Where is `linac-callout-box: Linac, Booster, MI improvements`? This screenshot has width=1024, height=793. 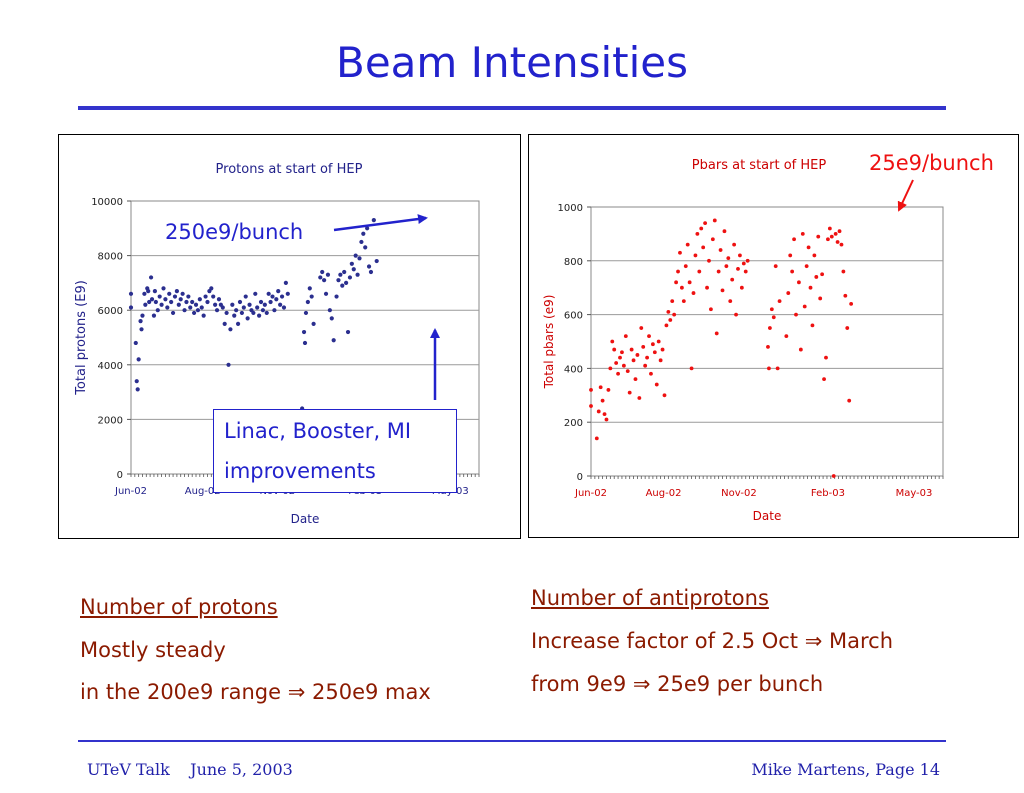 linac-callout-box: Linac, Booster, MI improvements is located at coordinates (335, 451).